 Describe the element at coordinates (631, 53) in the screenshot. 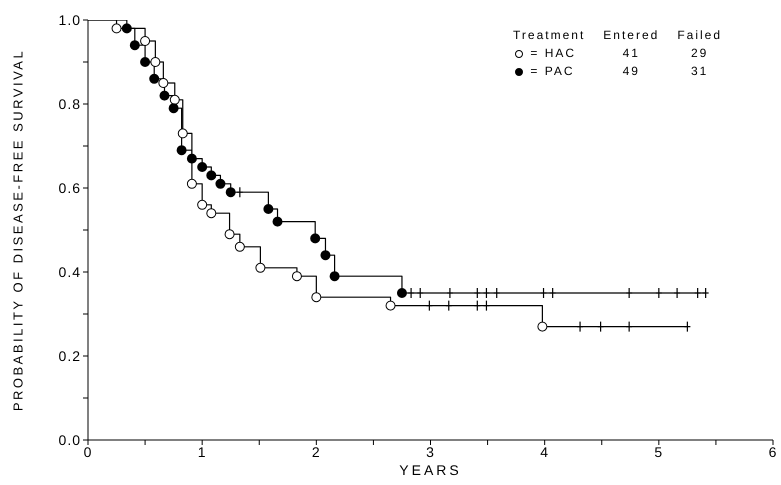

I see `annotation: 41` at that location.